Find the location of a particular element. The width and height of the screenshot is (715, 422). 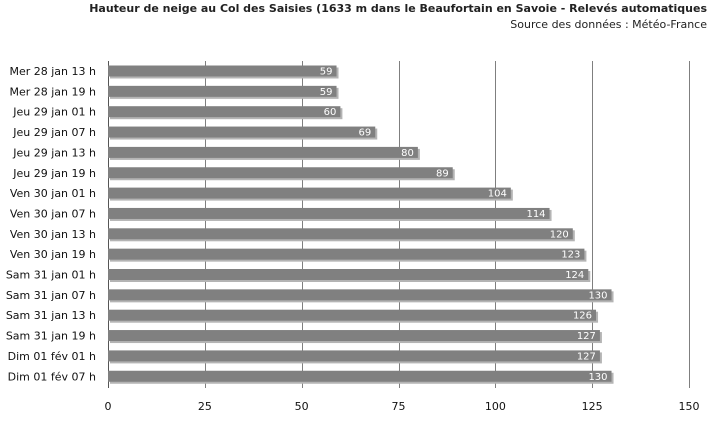

data-label: 80 is located at coordinates (407, 153).